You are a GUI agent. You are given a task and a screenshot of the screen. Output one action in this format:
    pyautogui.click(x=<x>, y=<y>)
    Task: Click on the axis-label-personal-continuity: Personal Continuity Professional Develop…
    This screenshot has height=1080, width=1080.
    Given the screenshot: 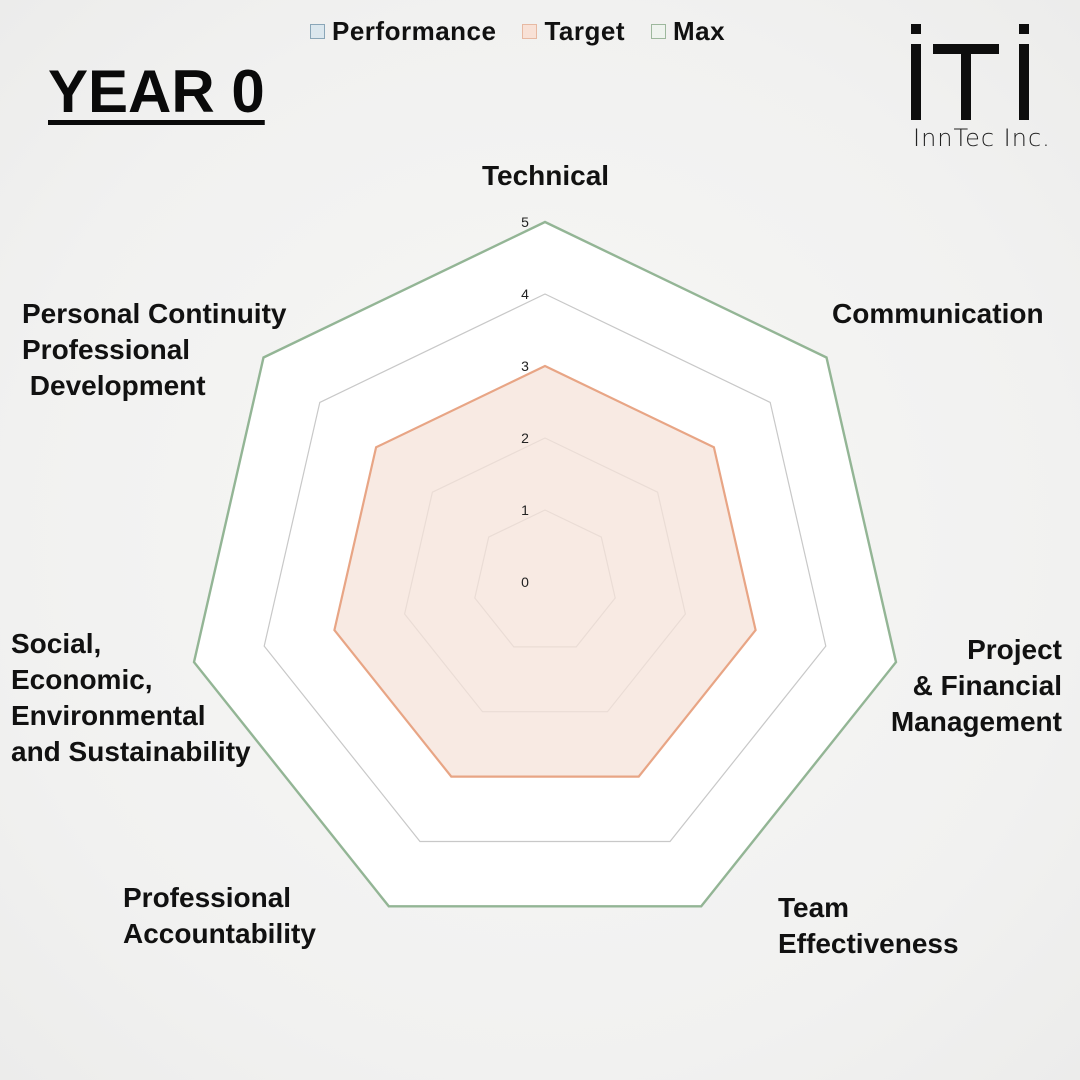 What is the action you would take?
    pyautogui.click(x=154, y=349)
    